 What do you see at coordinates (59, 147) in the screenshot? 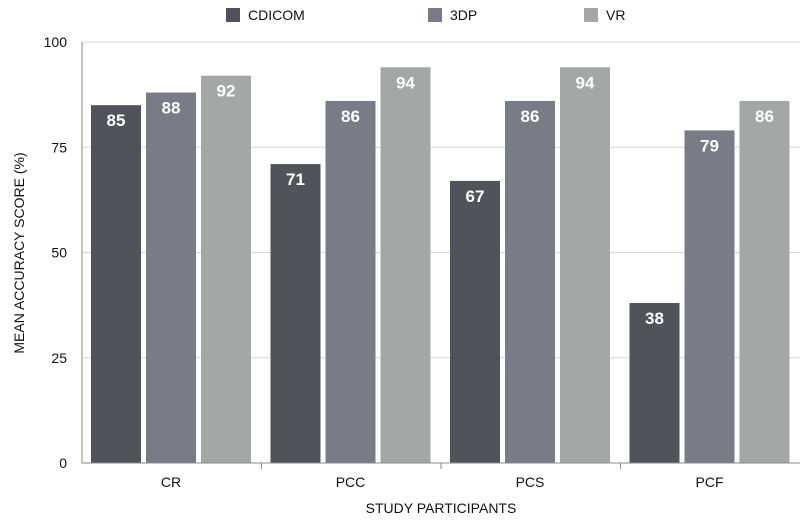
I see `y-tick-label: 75` at bounding box center [59, 147].